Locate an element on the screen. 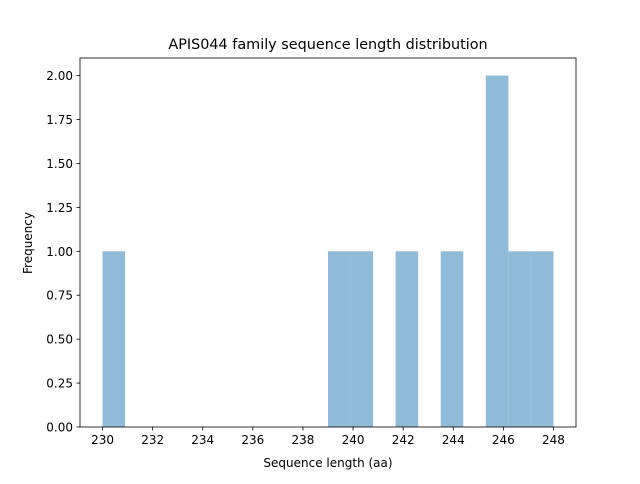 Image resolution: width=640 pixels, height=484 pixels. x-tick-label: 246 is located at coordinates (503, 440).